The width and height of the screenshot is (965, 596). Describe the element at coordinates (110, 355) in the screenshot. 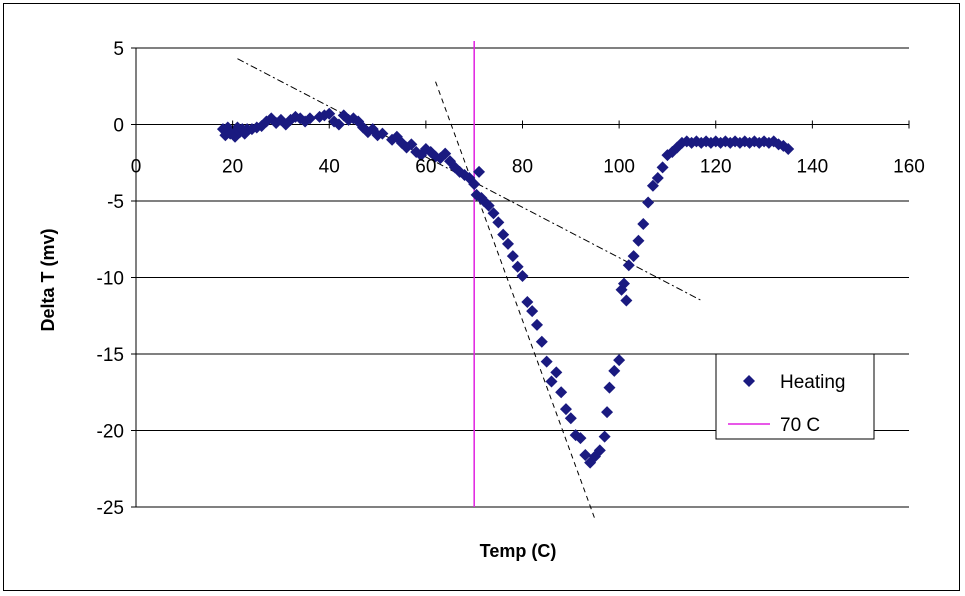

I see `y-tick-label--15: -15` at that location.